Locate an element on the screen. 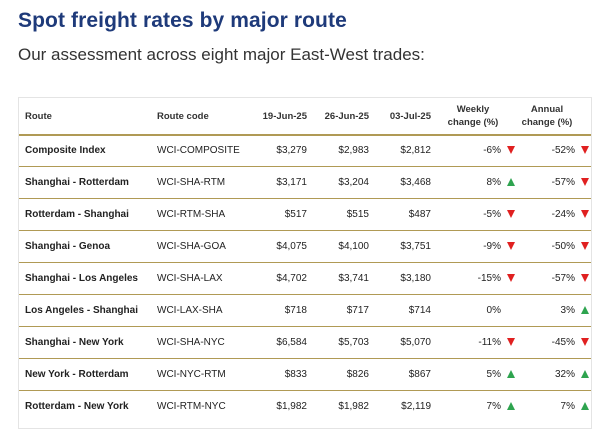 The height and width of the screenshot is (435, 595). rate-date-3-cell: $3,180 is located at coordinates (415, 278).